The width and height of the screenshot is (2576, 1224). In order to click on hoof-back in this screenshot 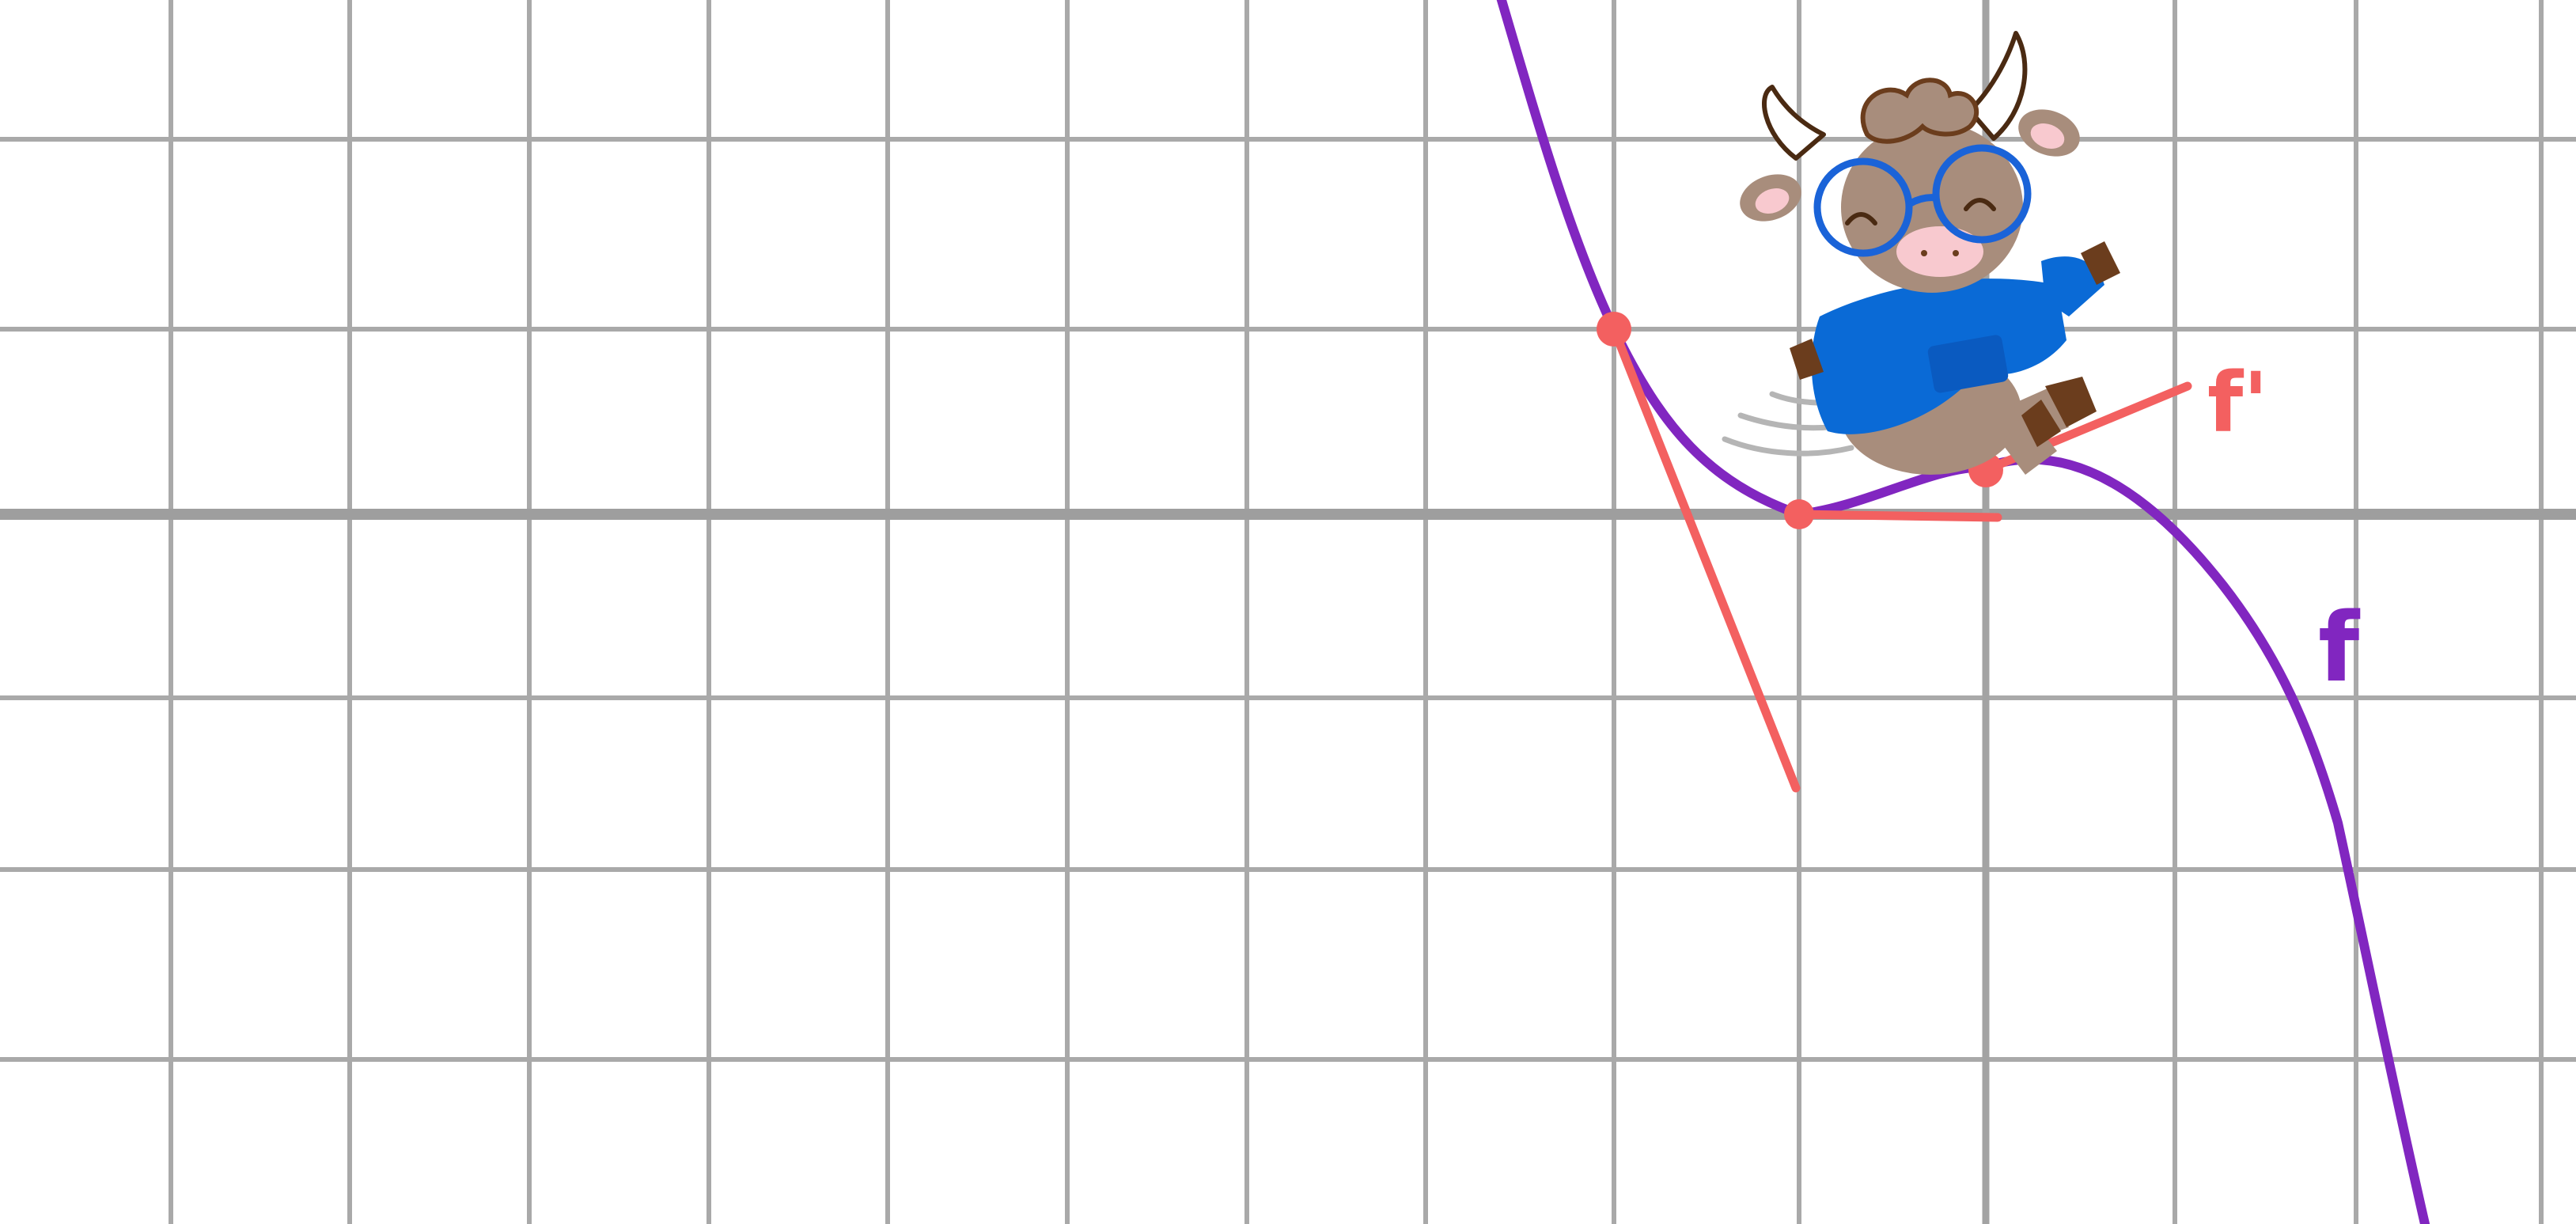, I will do `click(2071, 402)`.